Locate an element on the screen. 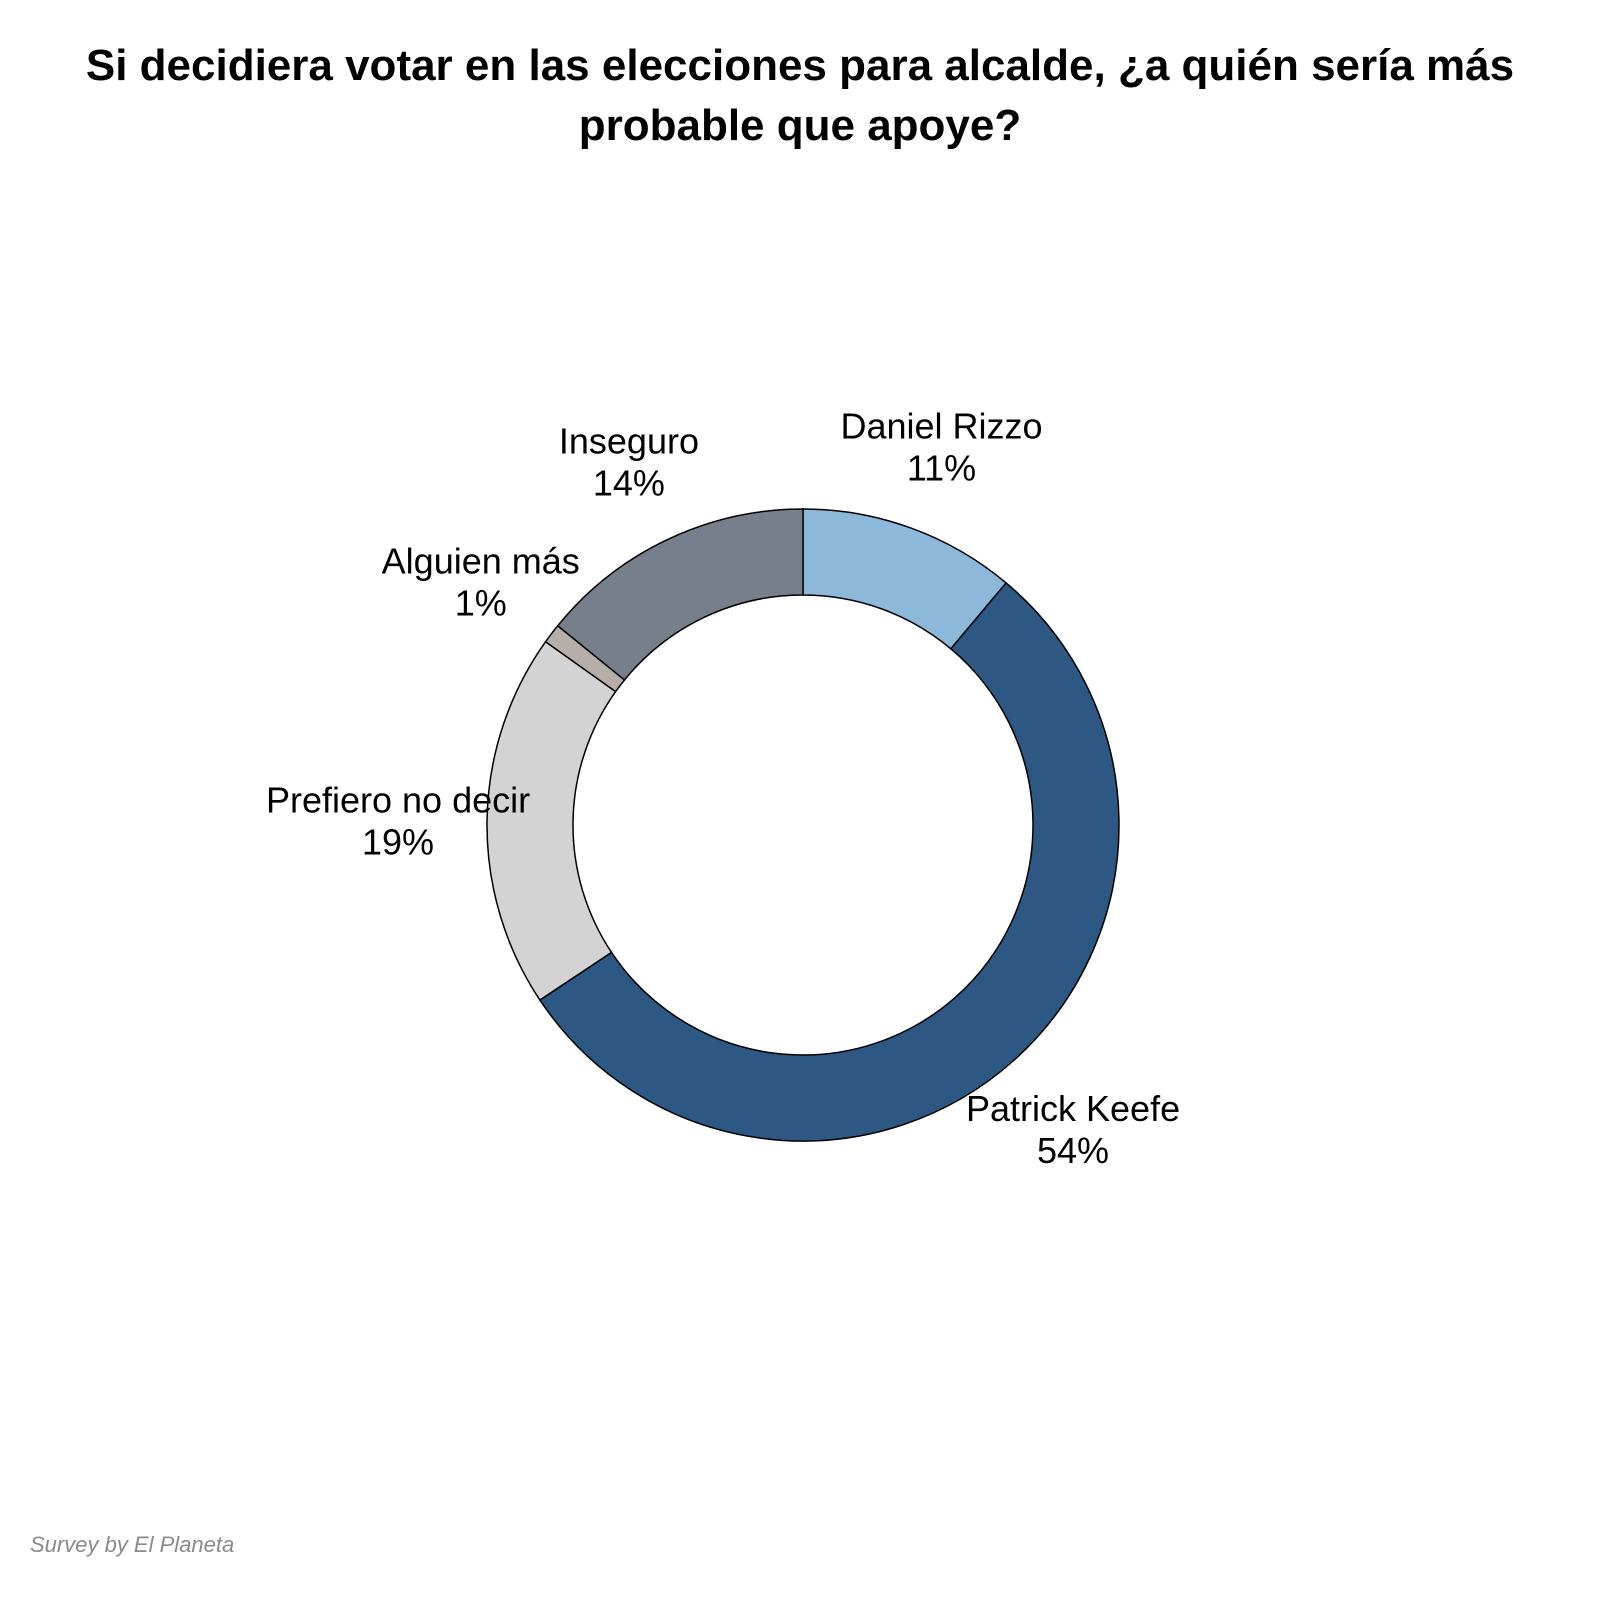 This screenshot has width=1600, height=1600. slice-value-patrick-keefe: 54% is located at coordinates (1073, 1150).